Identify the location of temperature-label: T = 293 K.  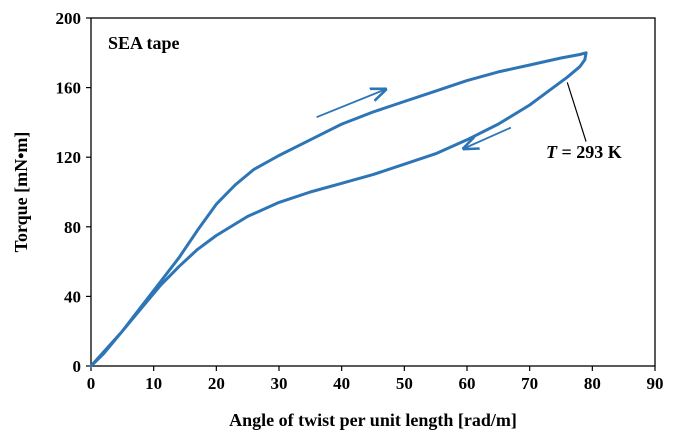
(584, 152).